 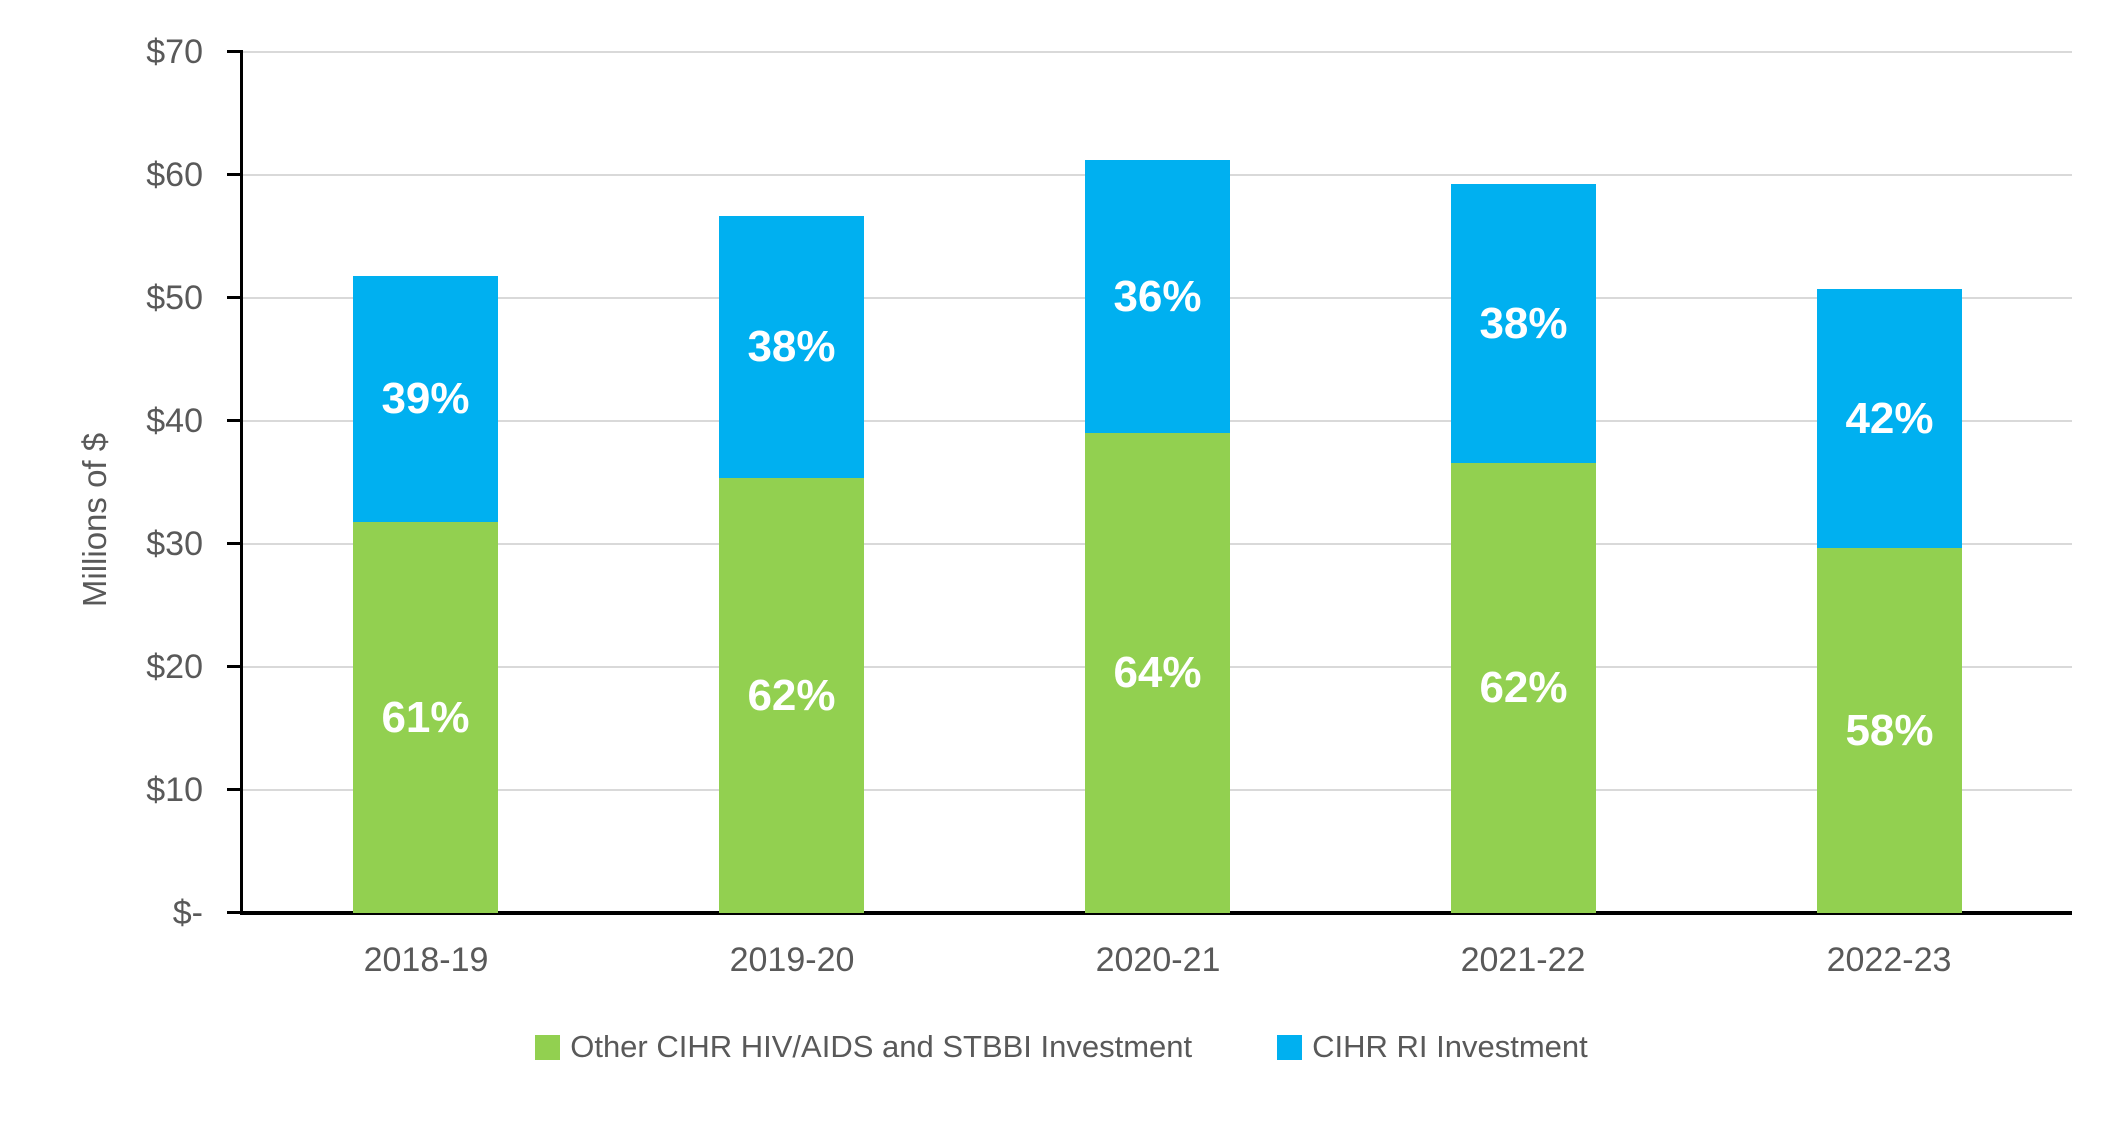 I want to click on bar-segment-label: 42%, so click(x=1889, y=418).